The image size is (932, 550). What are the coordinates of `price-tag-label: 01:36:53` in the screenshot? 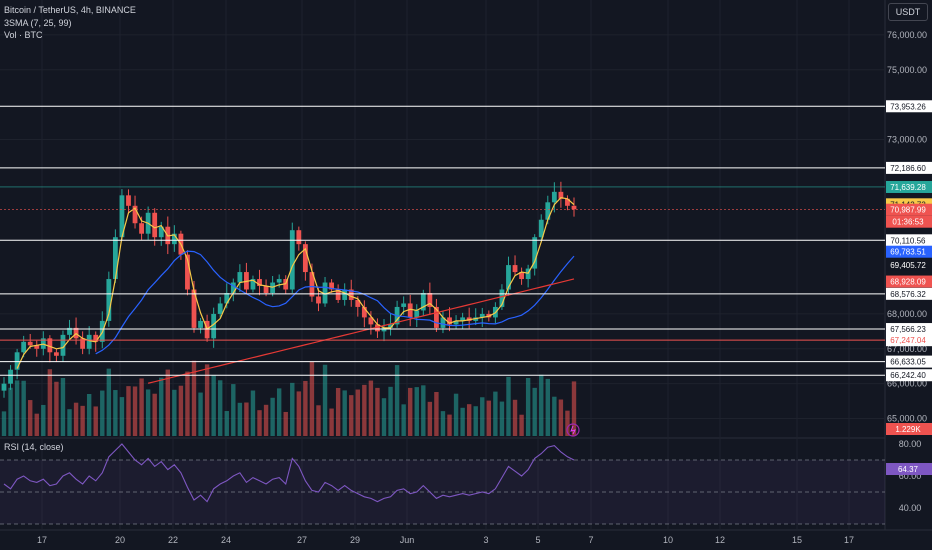 It's located at (908, 222).